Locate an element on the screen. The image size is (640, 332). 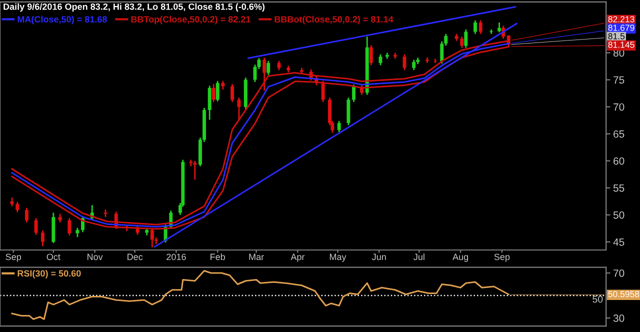
legend-label: RSI(30) = 50.60 is located at coordinates (49, 274).